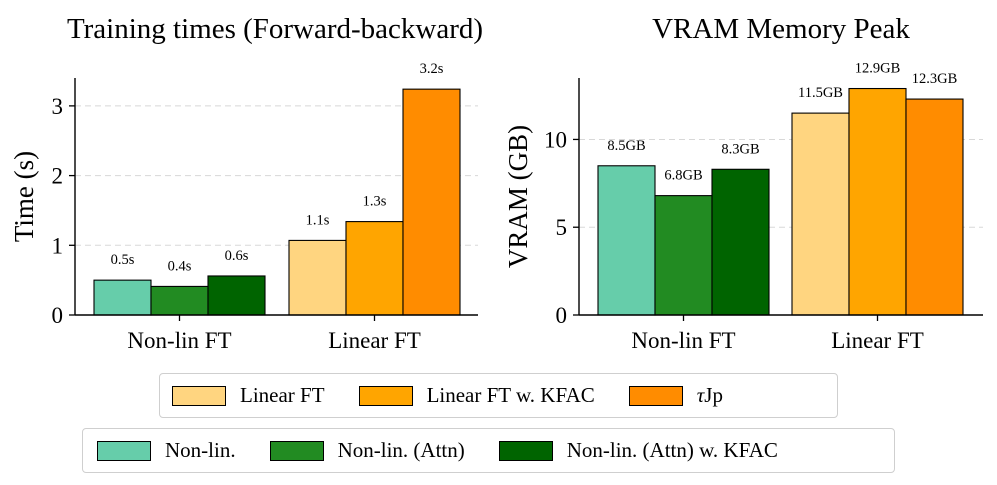  I want to click on legend-label-non-lin: Non-lin., so click(200, 450).